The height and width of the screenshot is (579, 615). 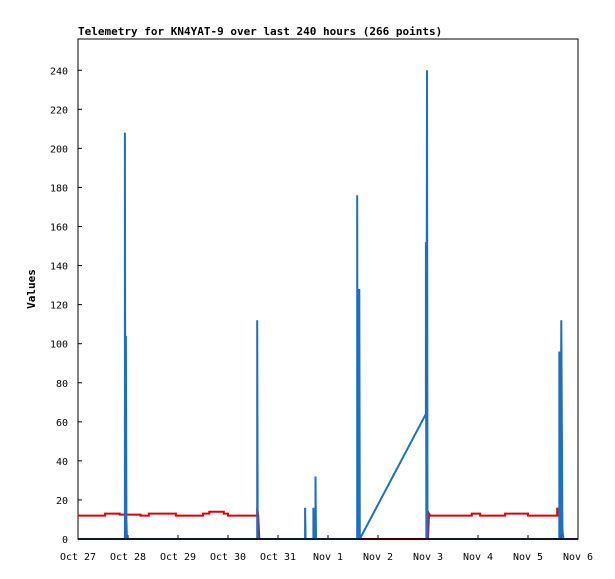 I want to click on y-tick-label: 140, so click(x=59, y=267).